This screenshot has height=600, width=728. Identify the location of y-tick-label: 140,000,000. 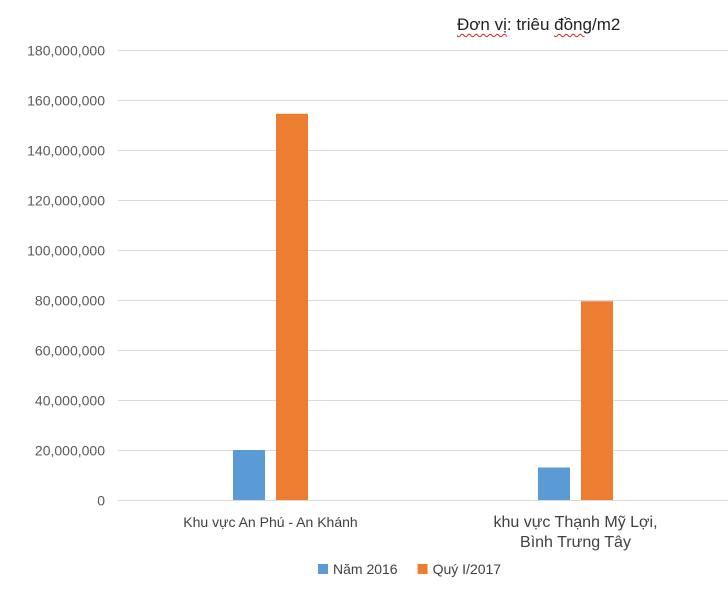
(66, 151).